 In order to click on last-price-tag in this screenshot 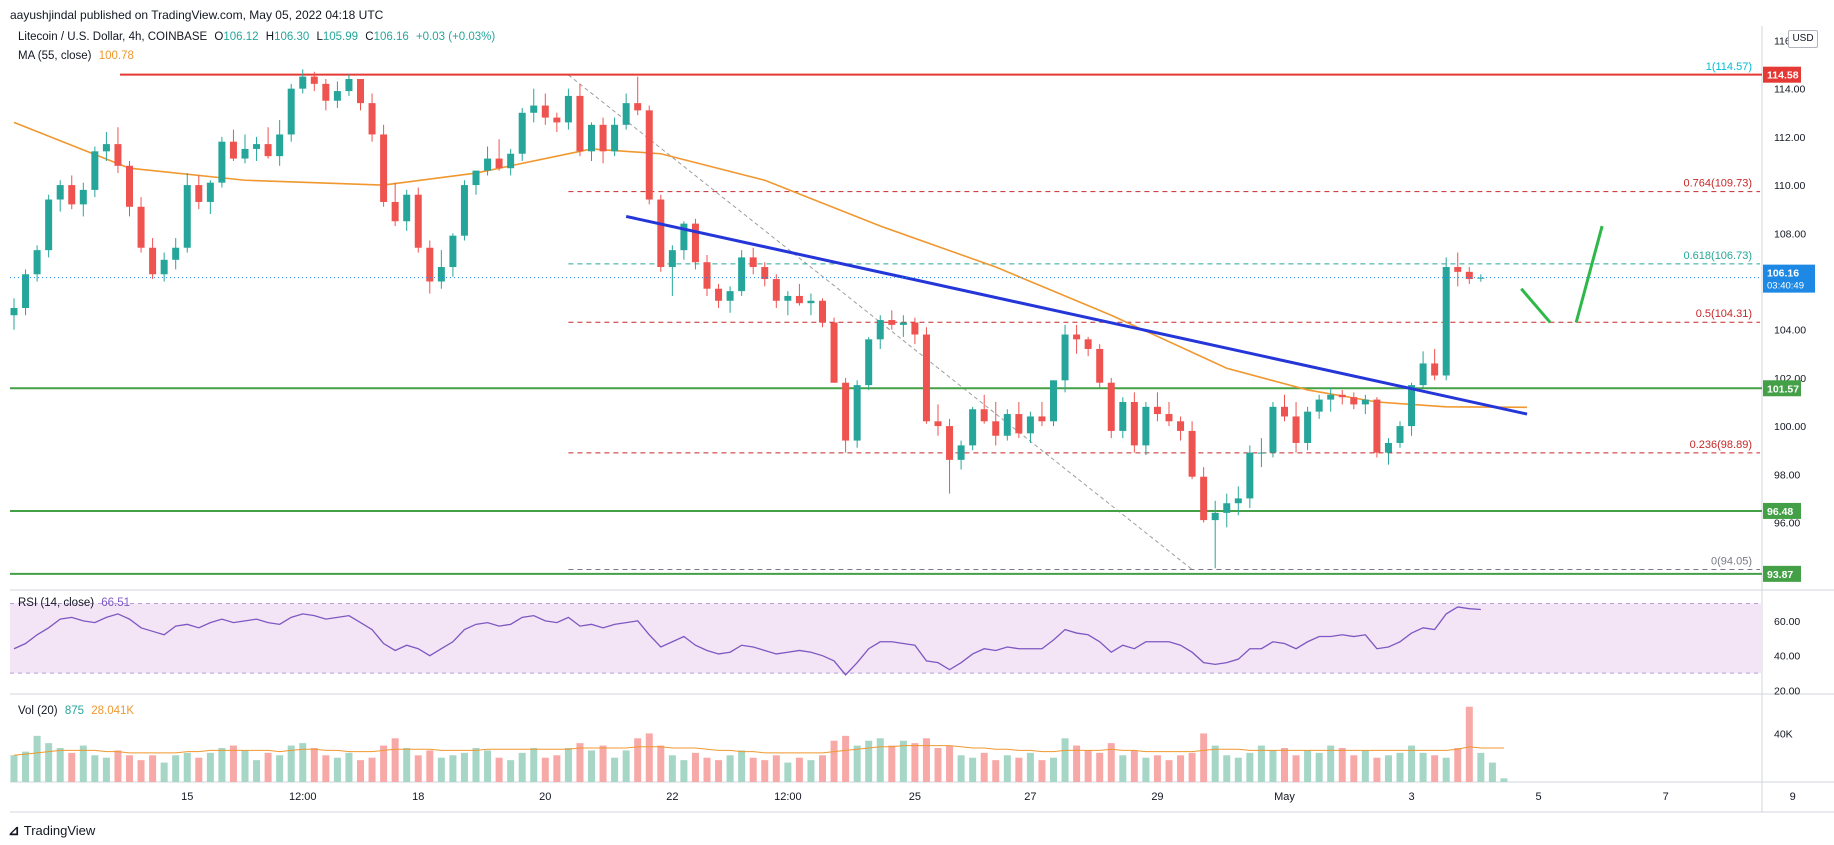, I will do `click(1789, 278)`.